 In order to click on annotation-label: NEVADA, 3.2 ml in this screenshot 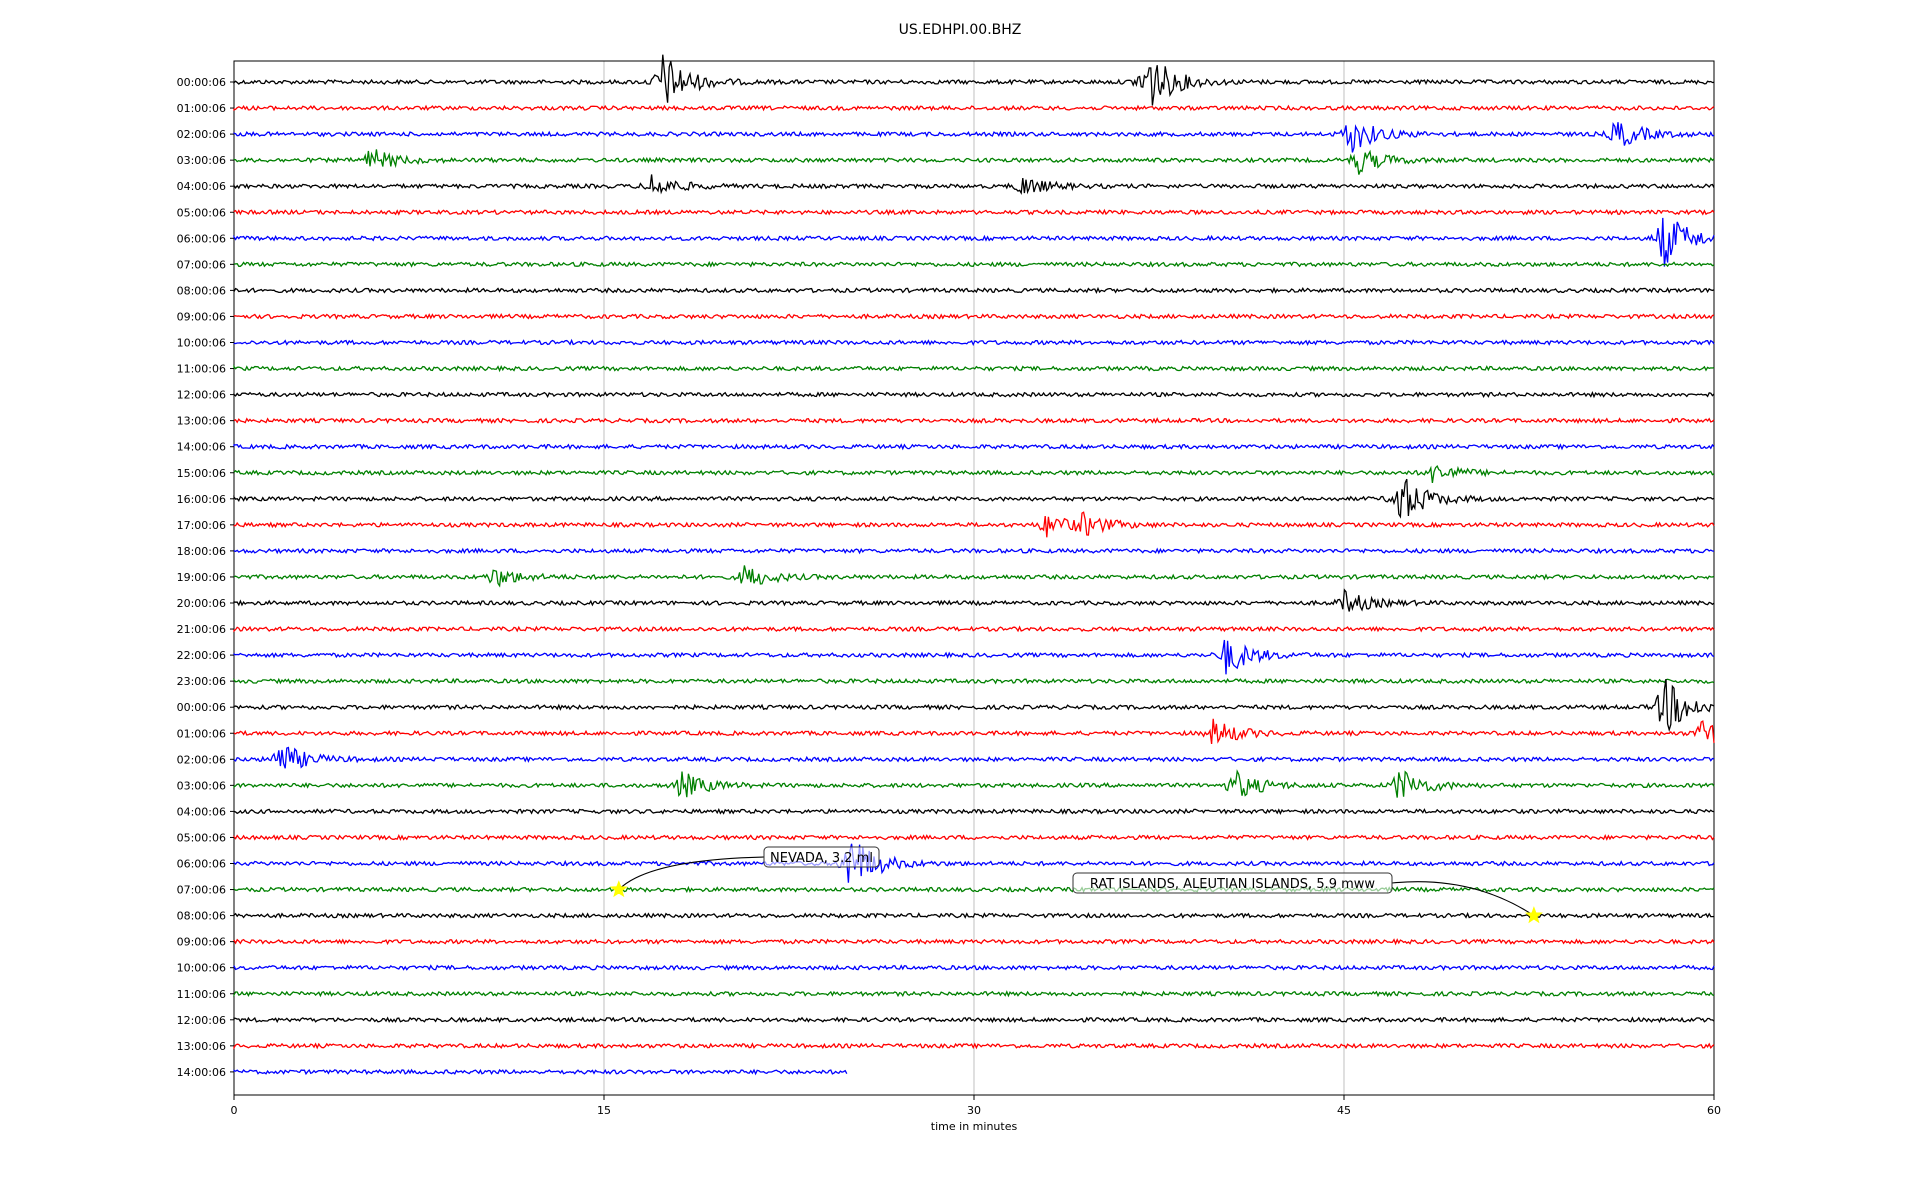, I will do `click(821, 858)`.